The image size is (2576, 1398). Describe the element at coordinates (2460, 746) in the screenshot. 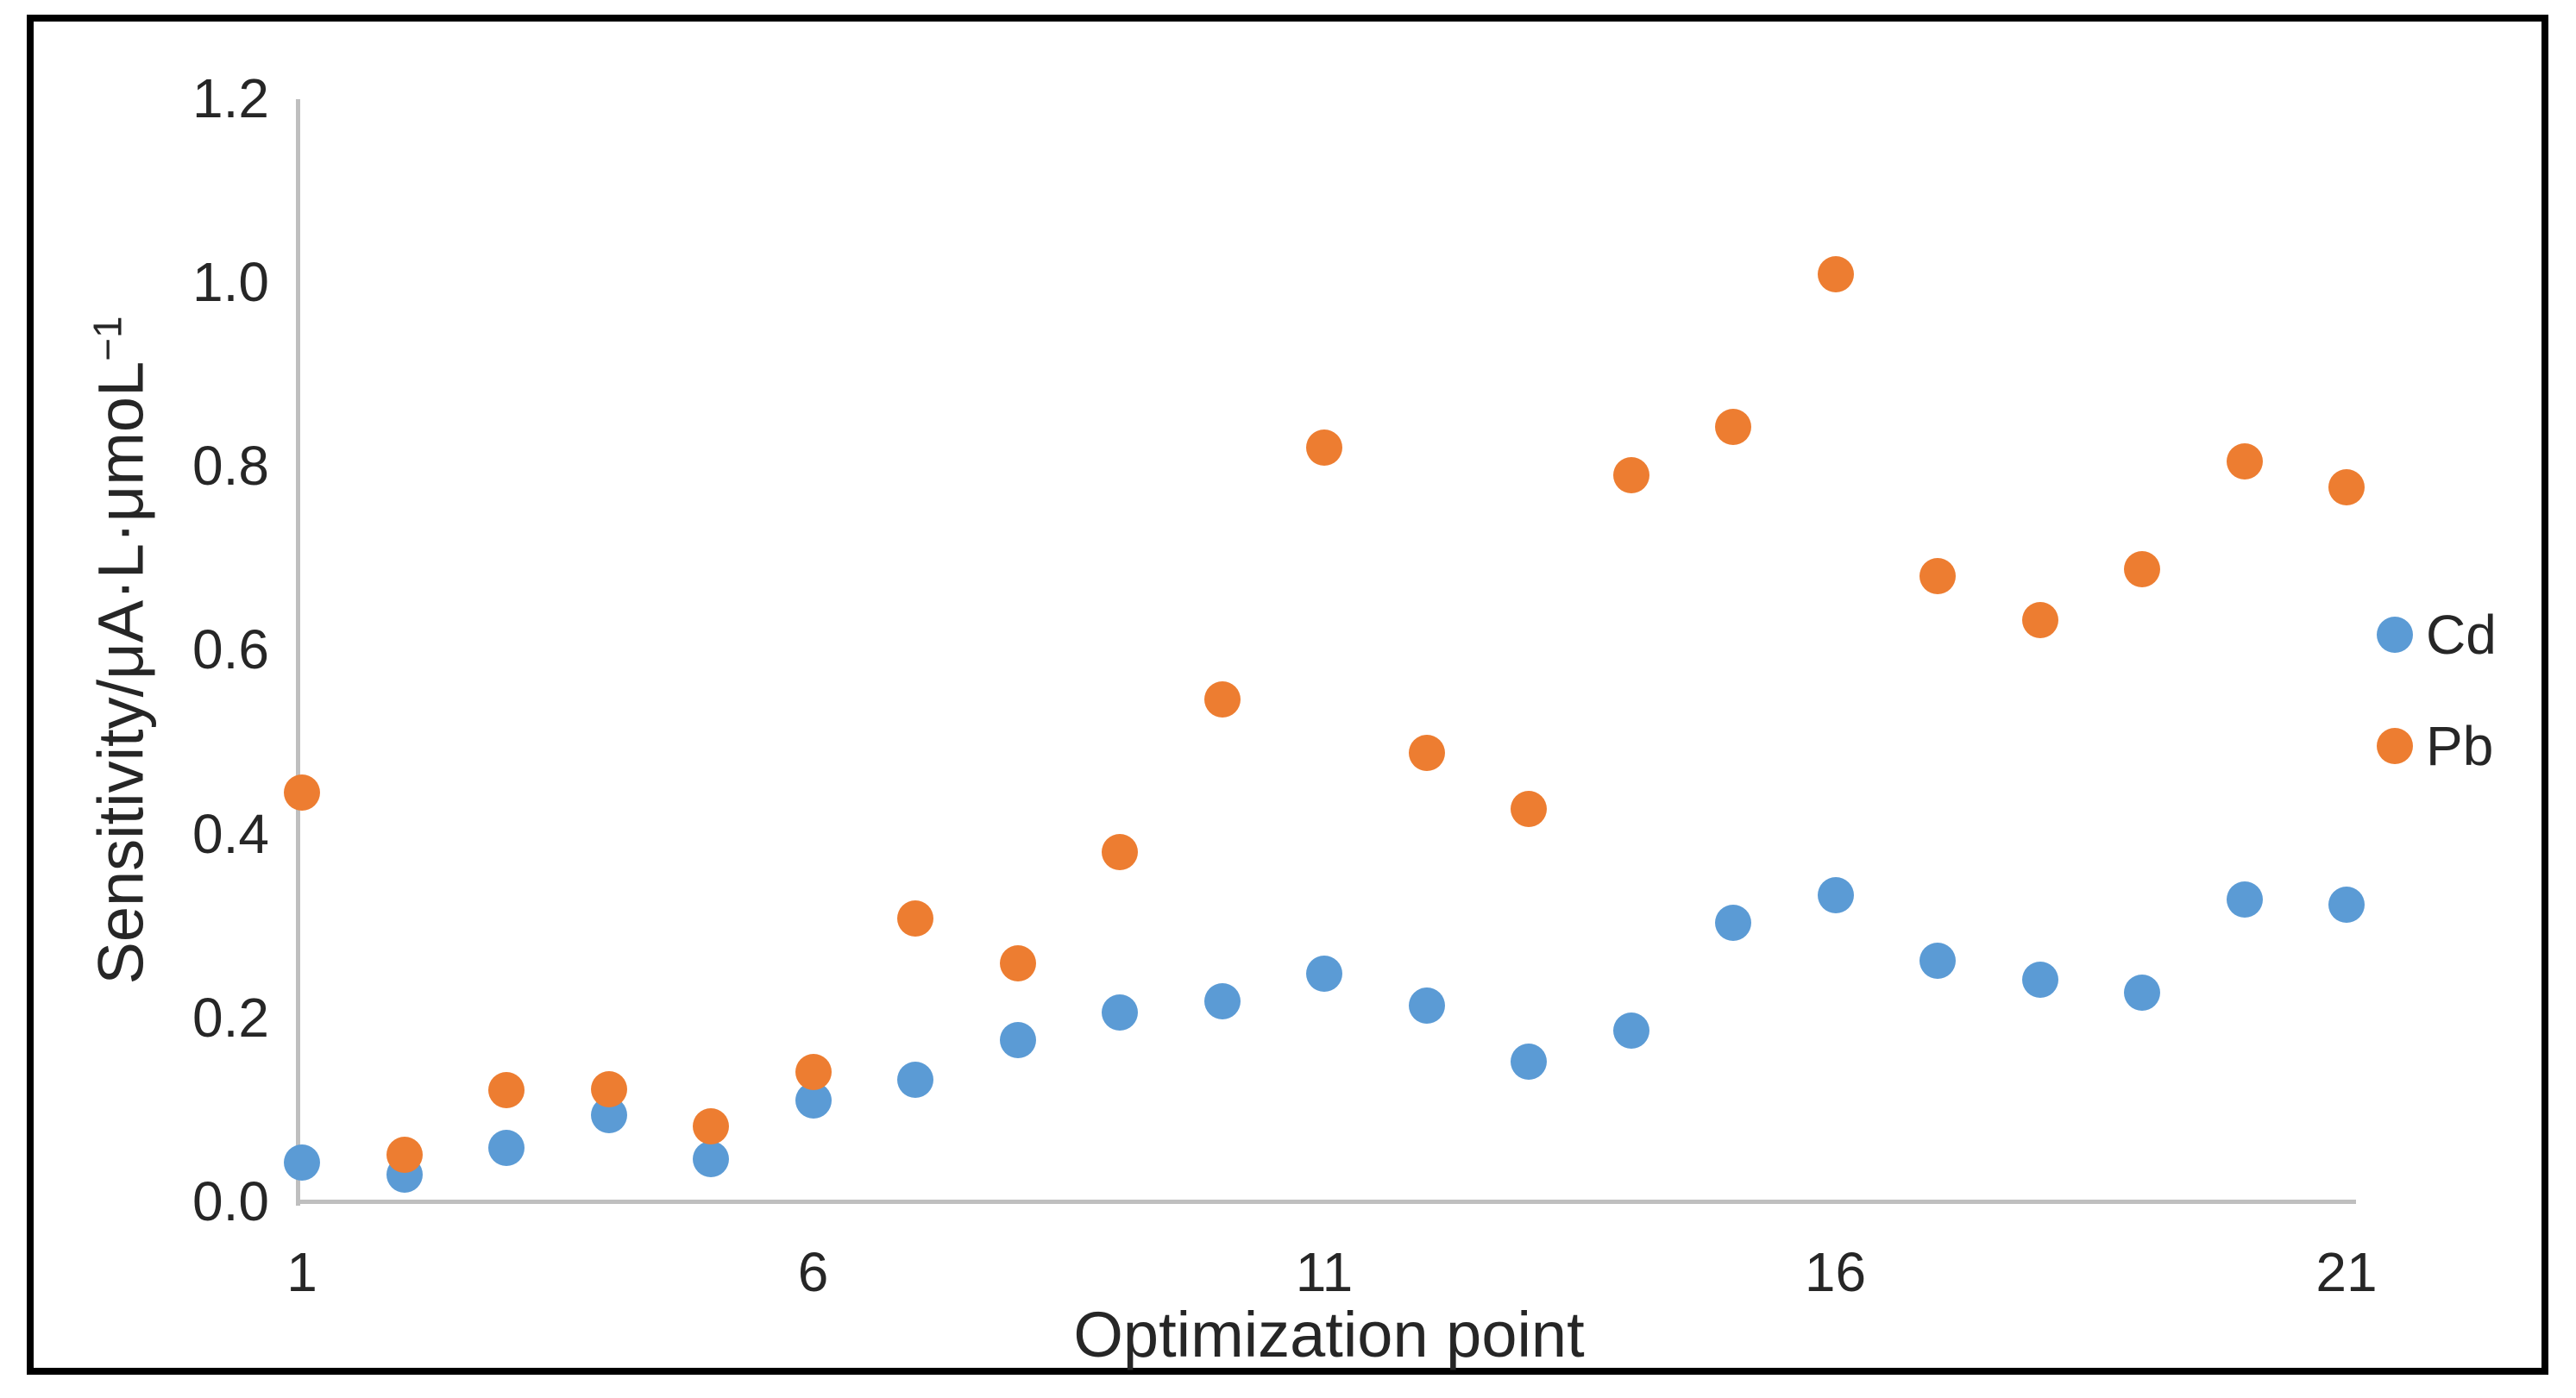

I see `legend-label-pb: Pb` at that location.